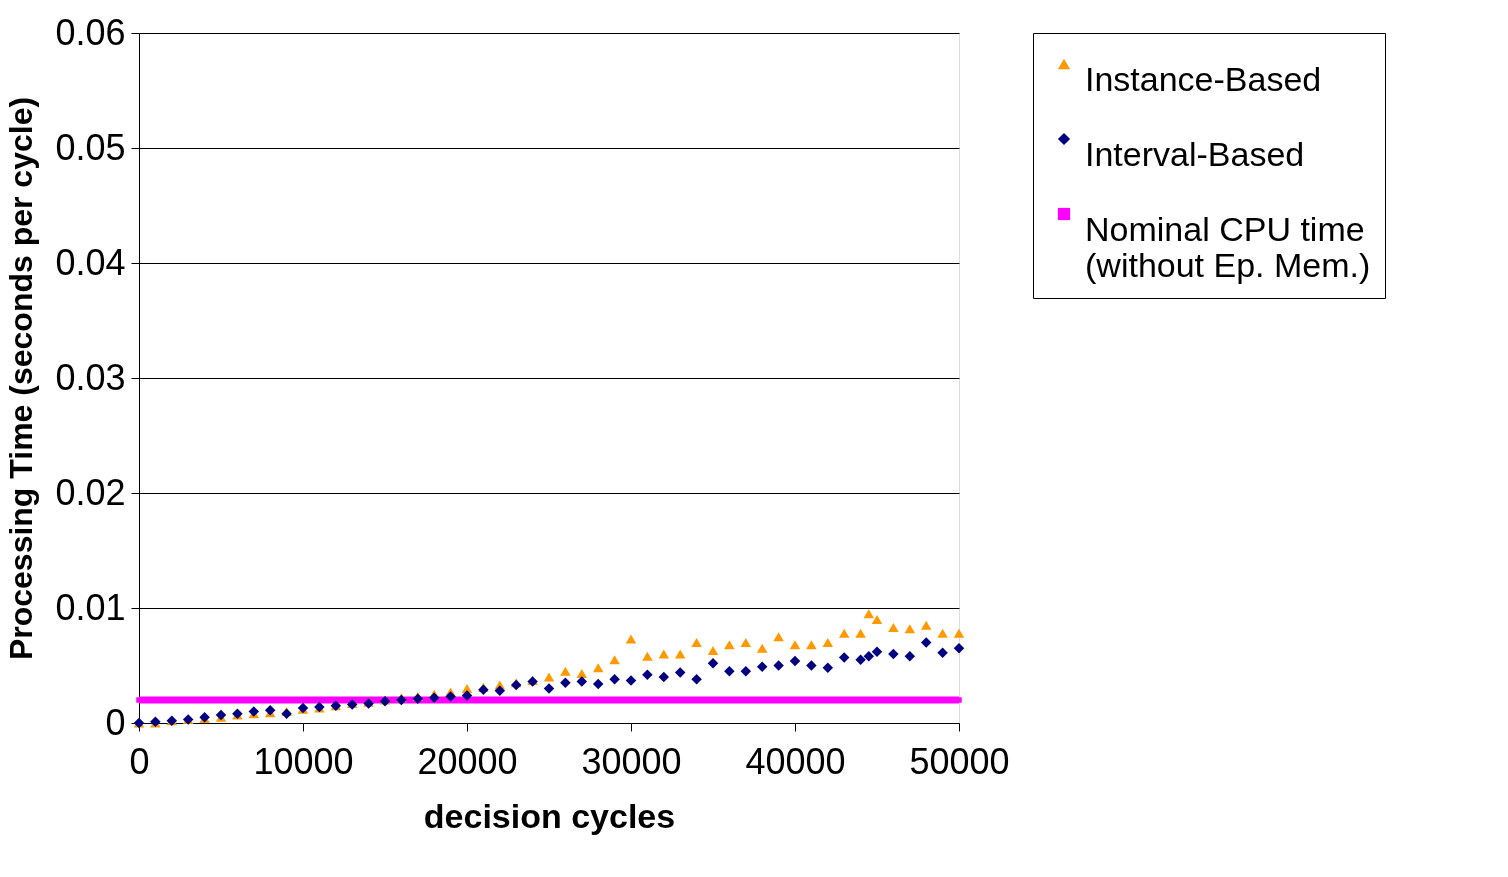 The height and width of the screenshot is (877, 1508). What do you see at coordinates (795, 761) in the screenshot?
I see `x-tick-label: 40000` at bounding box center [795, 761].